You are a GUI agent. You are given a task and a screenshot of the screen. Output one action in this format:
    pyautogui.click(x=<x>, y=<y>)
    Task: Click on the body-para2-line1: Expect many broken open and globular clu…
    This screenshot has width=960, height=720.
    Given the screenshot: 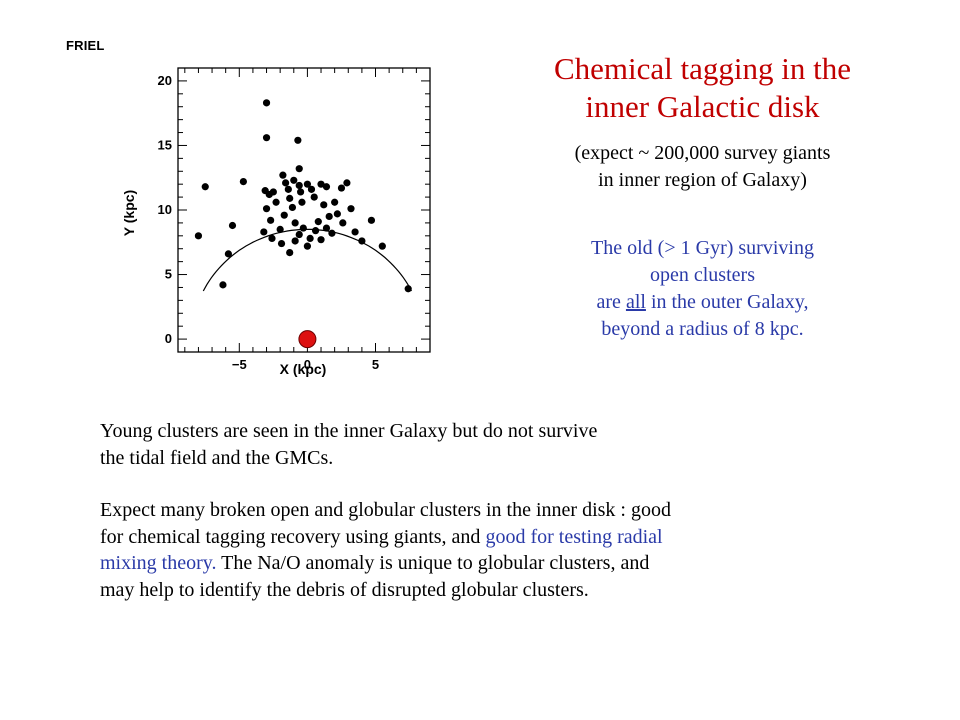 What is the action you would take?
    pyautogui.click(x=385, y=510)
    